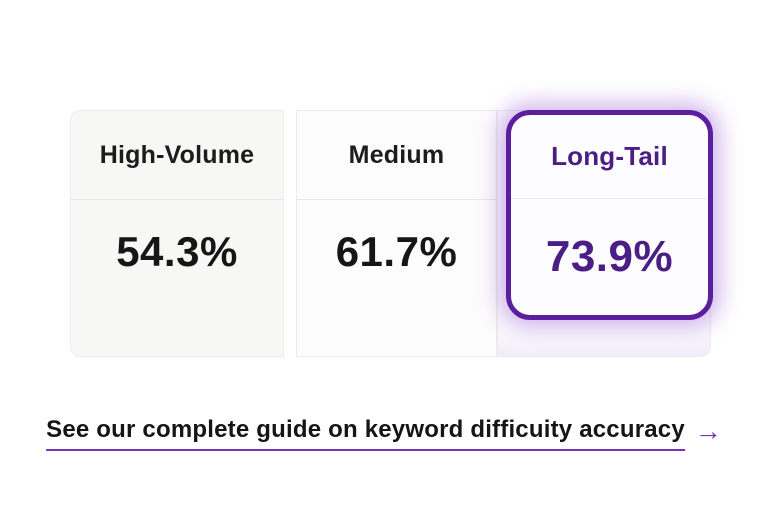 This screenshot has height=512, width=768. What do you see at coordinates (708, 431) in the screenshot?
I see `arrow-right-icon: →` at bounding box center [708, 431].